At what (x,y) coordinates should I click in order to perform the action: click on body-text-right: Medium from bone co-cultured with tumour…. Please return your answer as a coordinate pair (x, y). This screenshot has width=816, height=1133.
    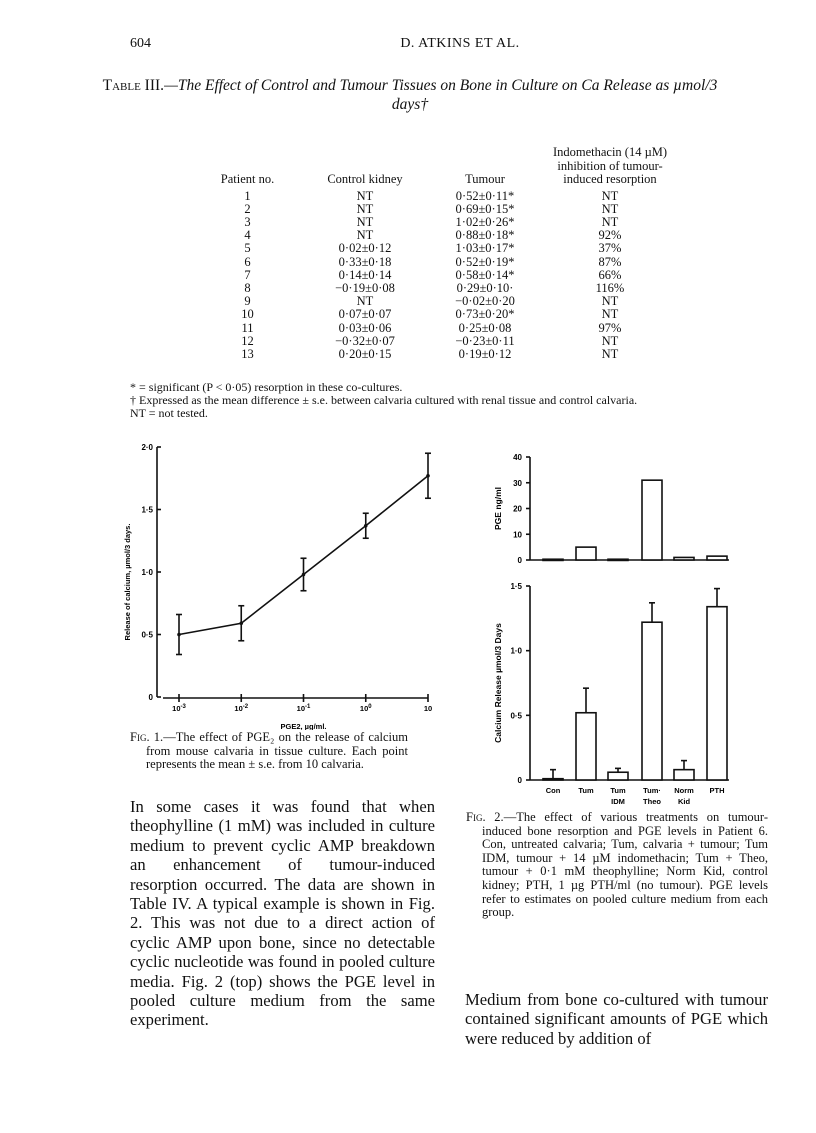
    Looking at the image, I should click on (616, 1019).